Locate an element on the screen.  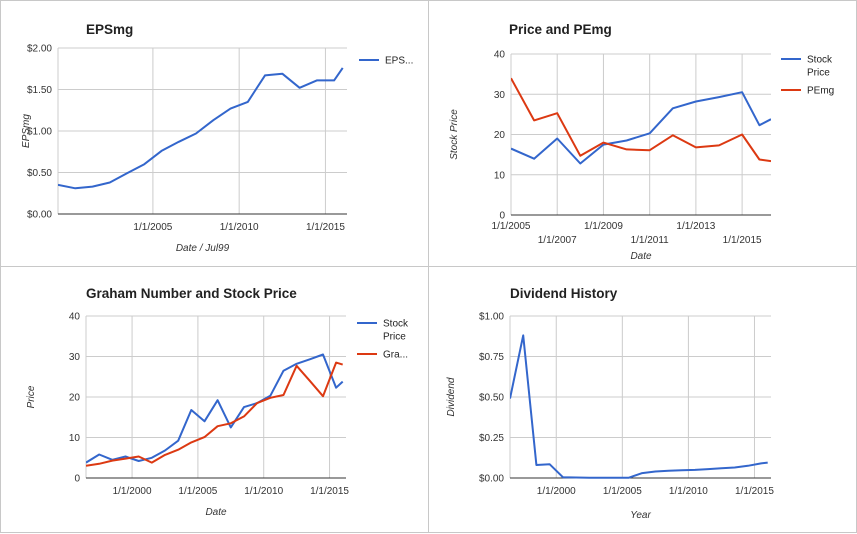
x-tick-label: 1/1/2011 is located at coordinates (650, 240).